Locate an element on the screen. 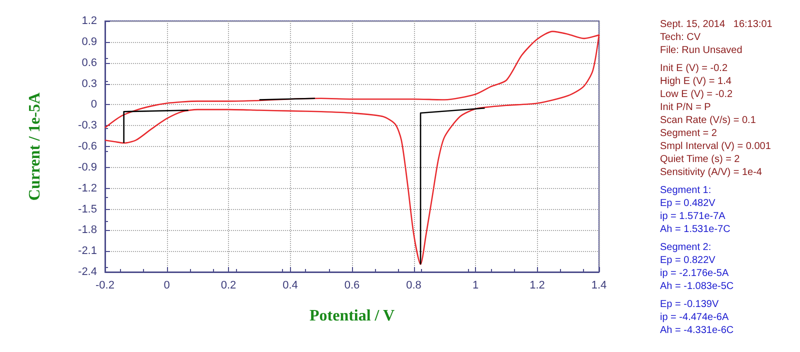  text: Segment 1: Ep = 0.482V ip = 1.571e-7A Ah = 1.531e-7C is located at coordinates (695, 210).